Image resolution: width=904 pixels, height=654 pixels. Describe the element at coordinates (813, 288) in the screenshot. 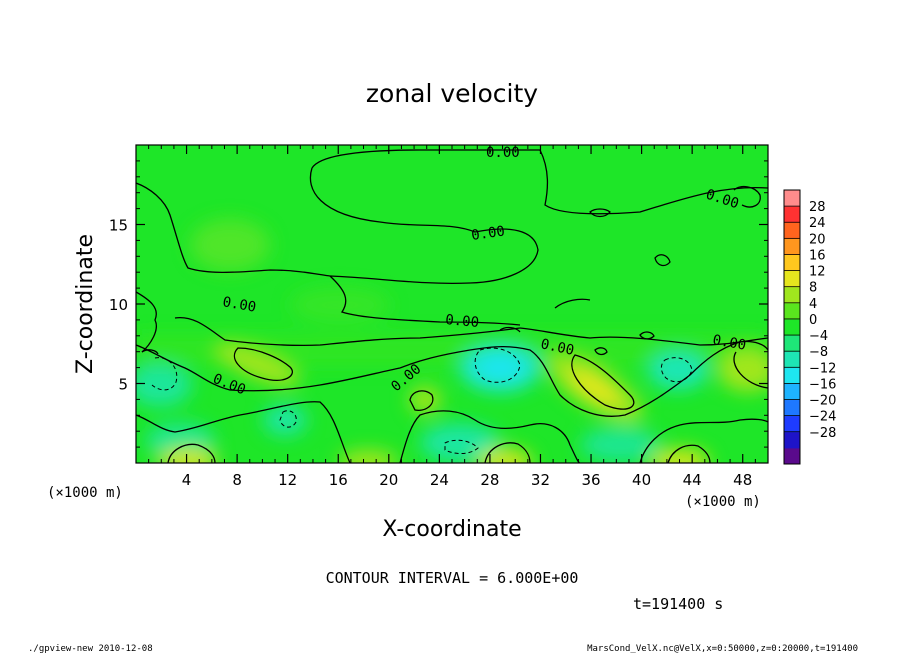

I see `colorbar-tick-label: 8` at that location.